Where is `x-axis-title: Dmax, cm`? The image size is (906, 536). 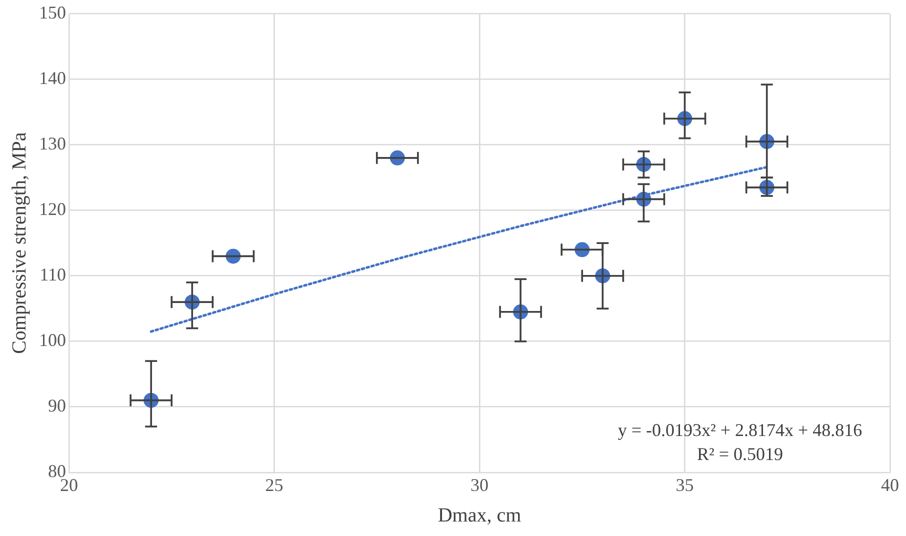
x-axis-title: Dmax, cm is located at coordinates (480, 515).